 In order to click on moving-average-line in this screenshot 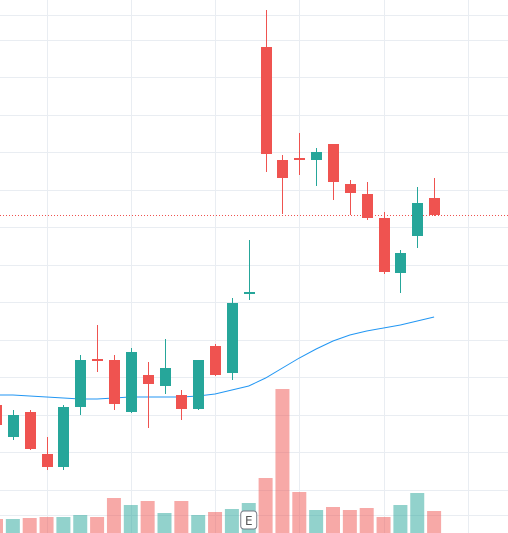, I will do `click(217, 358)`.